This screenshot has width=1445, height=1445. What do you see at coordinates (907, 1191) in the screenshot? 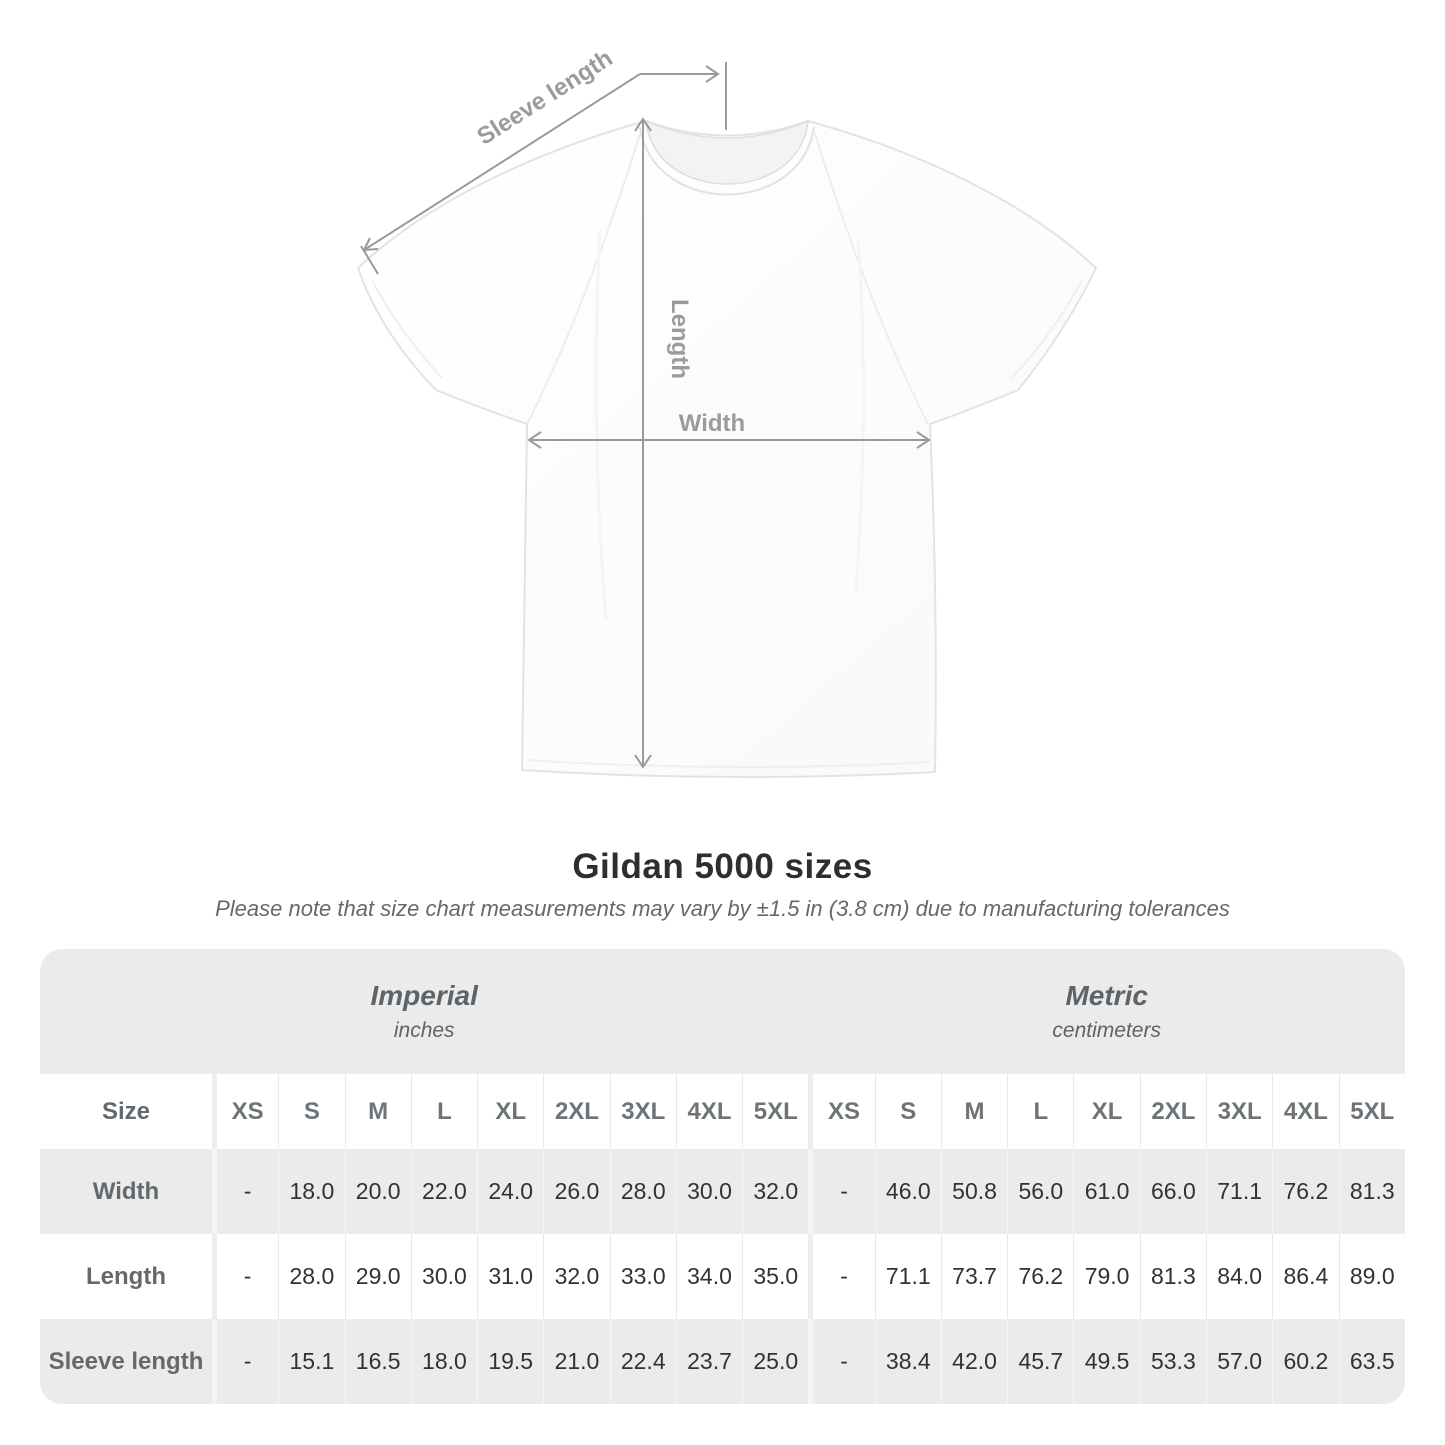
I see `value-cell: 46.0` at bounding box center [907, 1191].